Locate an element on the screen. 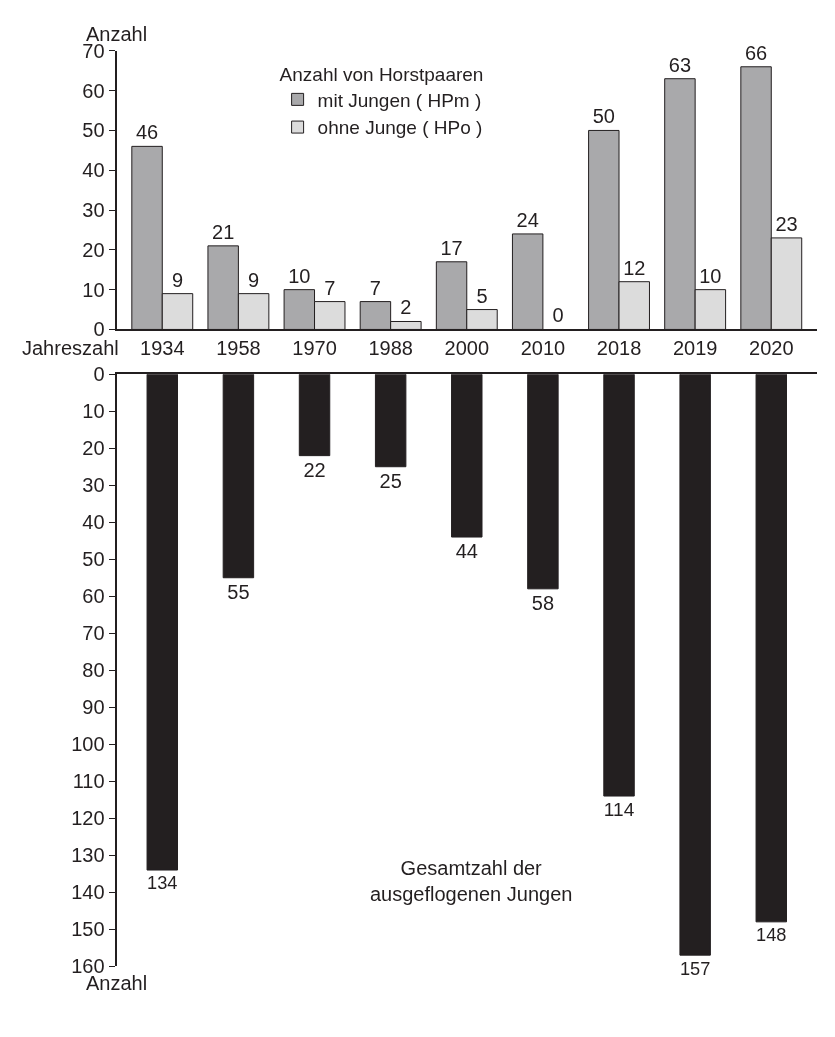  y-tick-label: 110 is located at coordinates (88, 781).